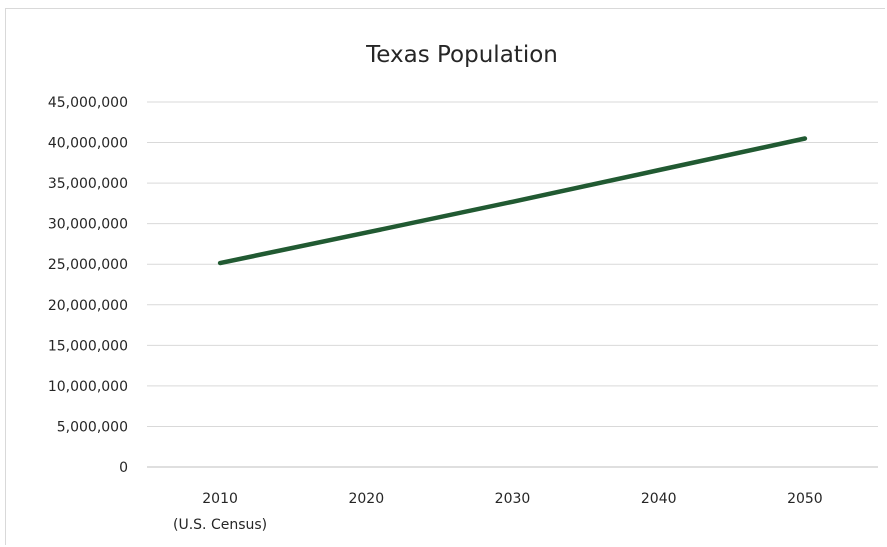 This screenshot has width=887, height=547. What do you see at coordinates (88, 306) in the screenshot?
I see `y-tick-label: 20,000,000` at bounding box center [88, 306].